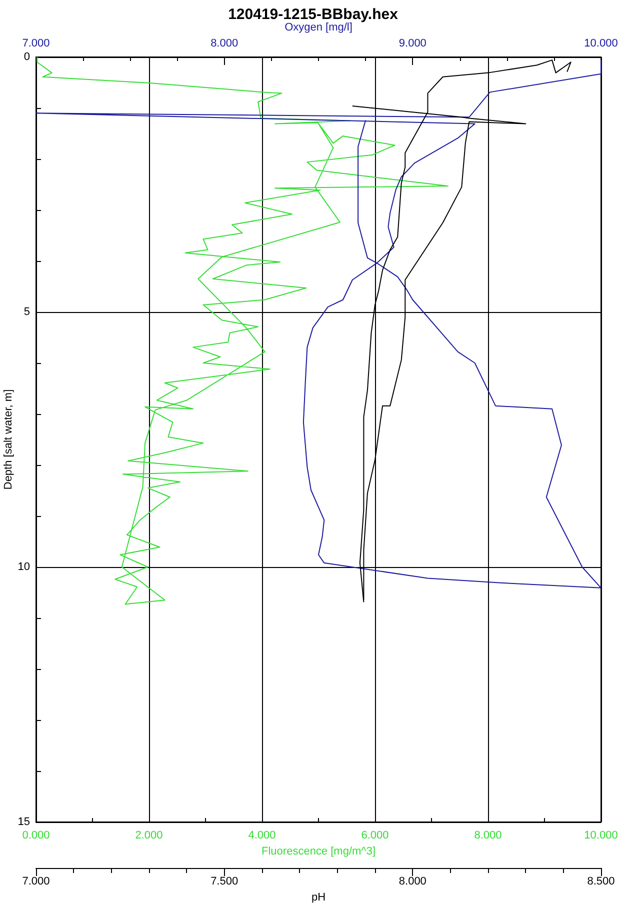  What do you see at coordinates (8, 439) in the screenshot?
I see `y-axis-title: Depth [salt water, m]` at bounding box center [8, 439].